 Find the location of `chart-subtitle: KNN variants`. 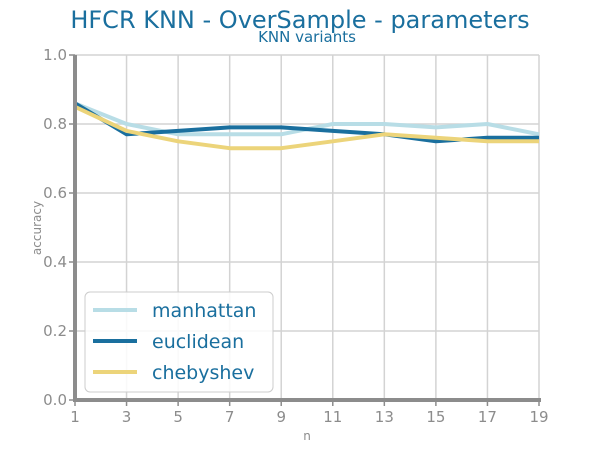

chart-subtitle: KNN variants is located at coordinates (307, 37).